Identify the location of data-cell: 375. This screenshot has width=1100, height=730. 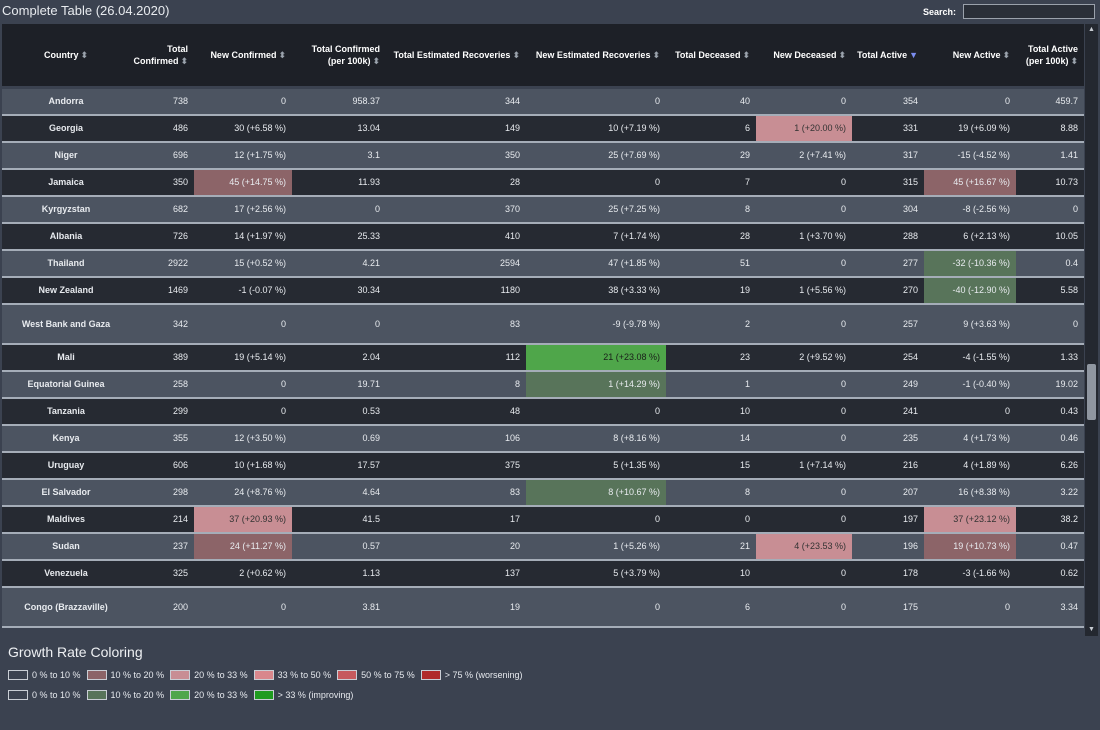
(456, 466).